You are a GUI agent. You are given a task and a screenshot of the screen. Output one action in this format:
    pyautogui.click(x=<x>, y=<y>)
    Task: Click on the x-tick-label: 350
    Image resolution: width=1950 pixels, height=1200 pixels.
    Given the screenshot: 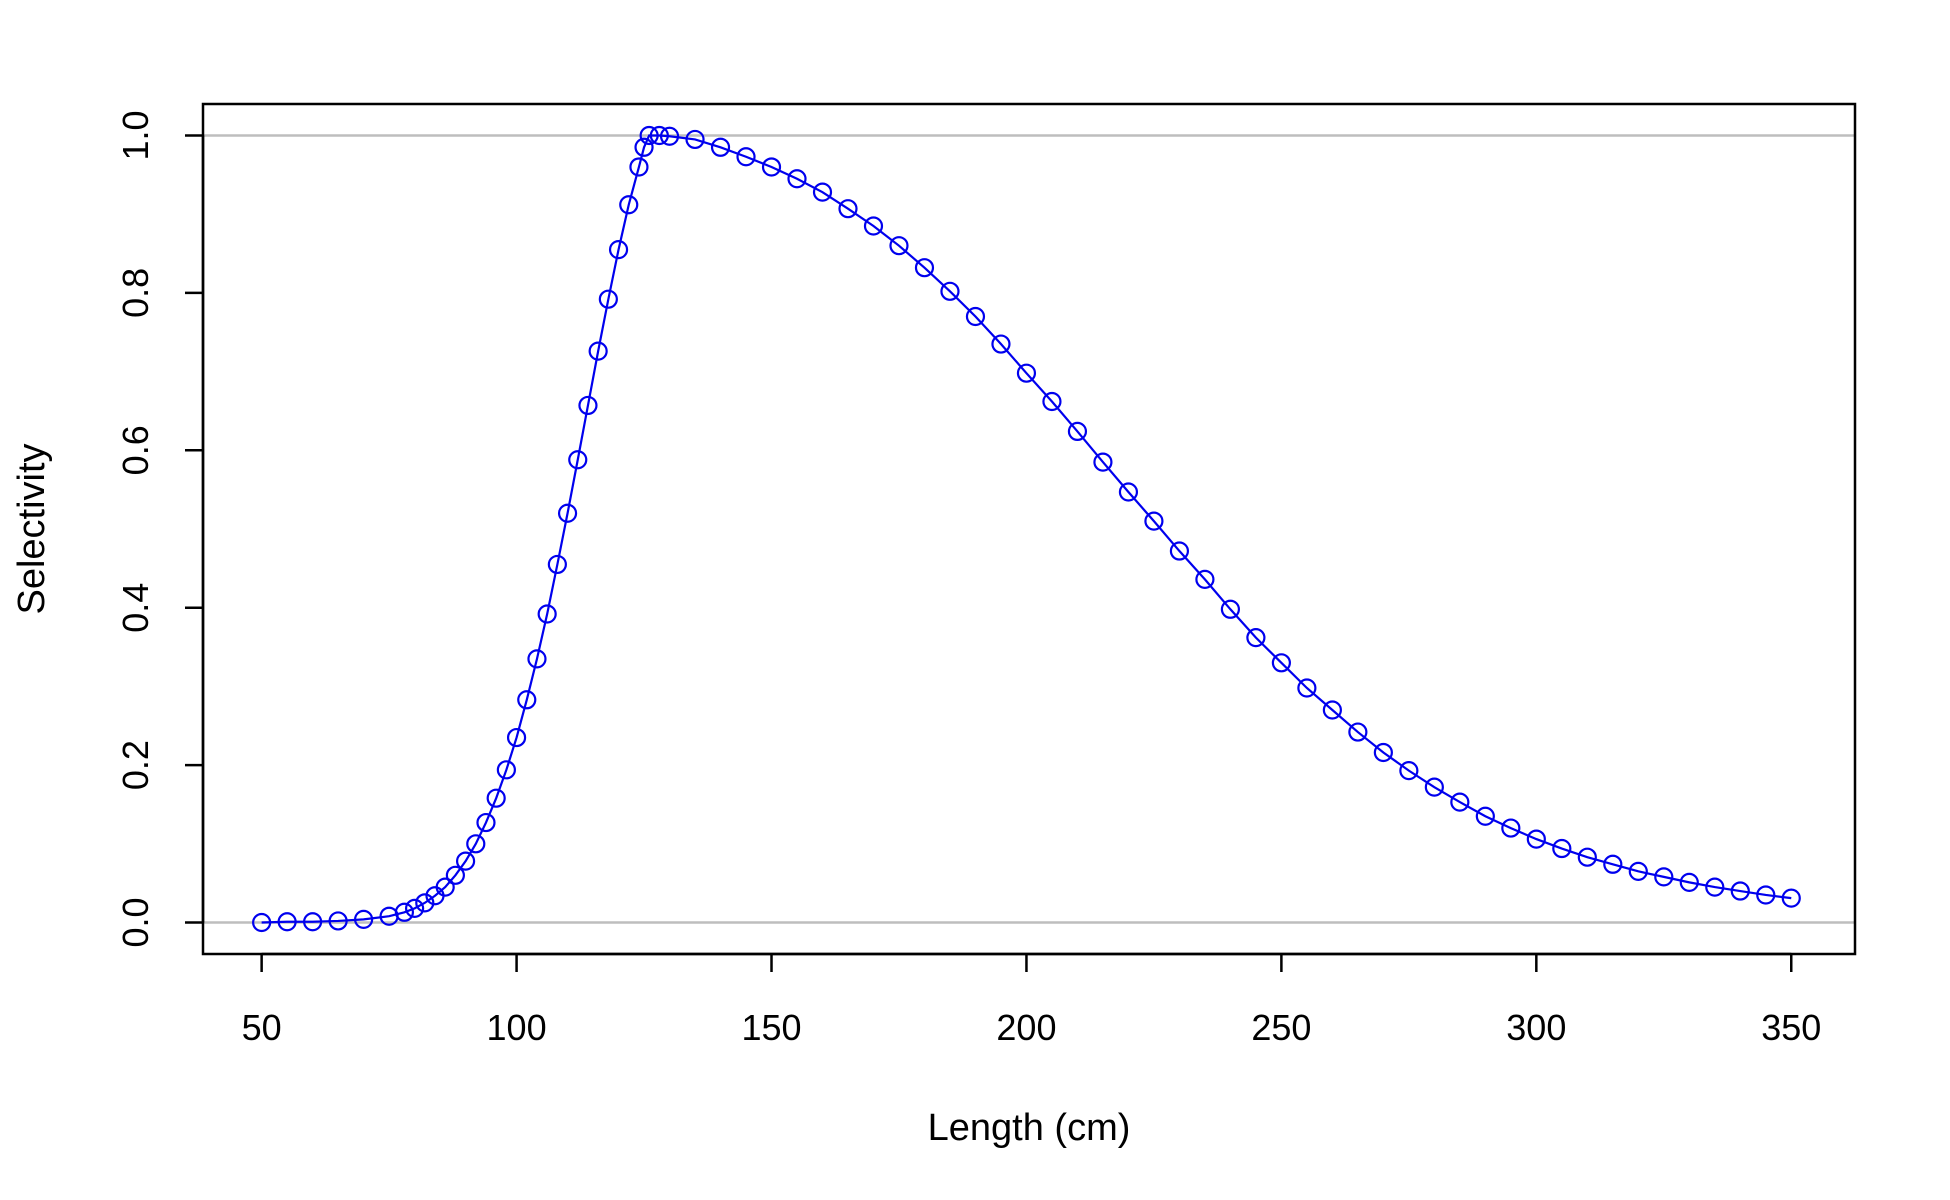 What is the action you would take?
    pyautogui.click(x=1791, y=1027)
    